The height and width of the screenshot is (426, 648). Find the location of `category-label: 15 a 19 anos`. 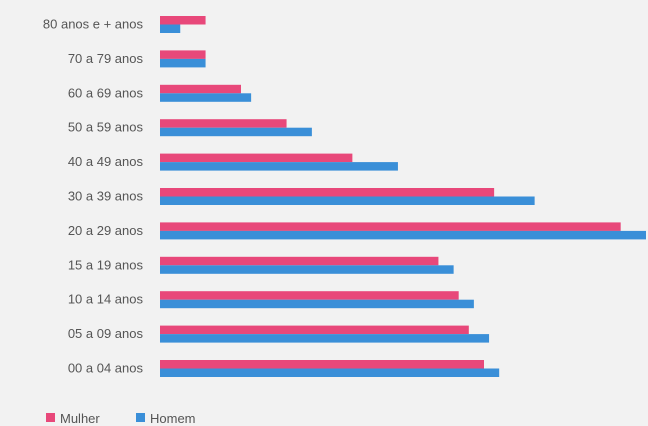

category-label: 15 a 19 anos is located at coordinates (106, 264).